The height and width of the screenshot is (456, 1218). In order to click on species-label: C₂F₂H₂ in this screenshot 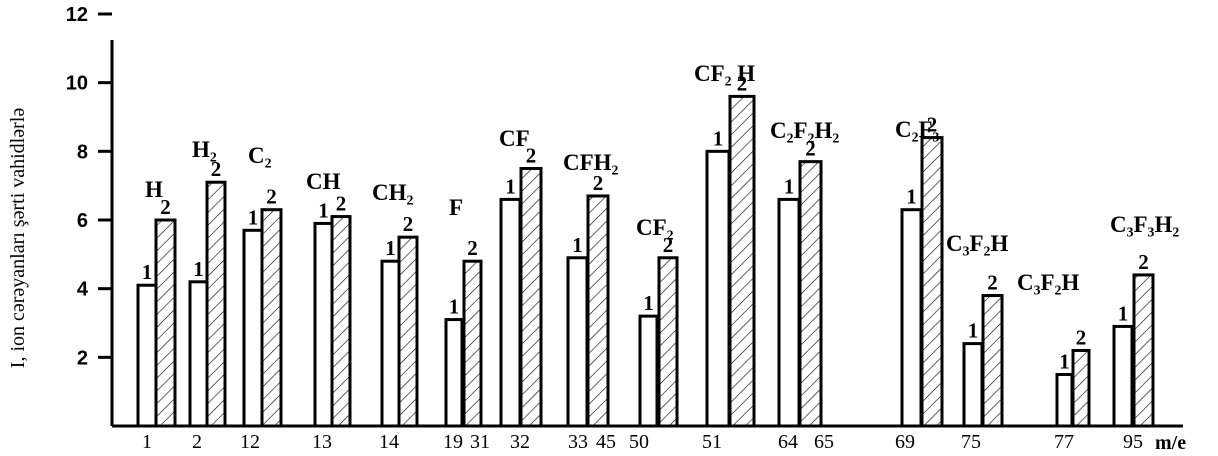, I will do `click(804, 130)`.